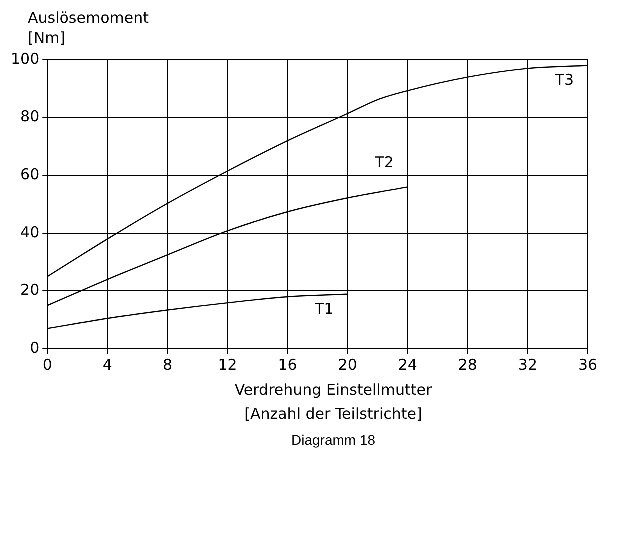  I want to click on x-axis-title: Verdrehung Einstellmutter [Anzahl der Teilstrichte], so click(334, 402).